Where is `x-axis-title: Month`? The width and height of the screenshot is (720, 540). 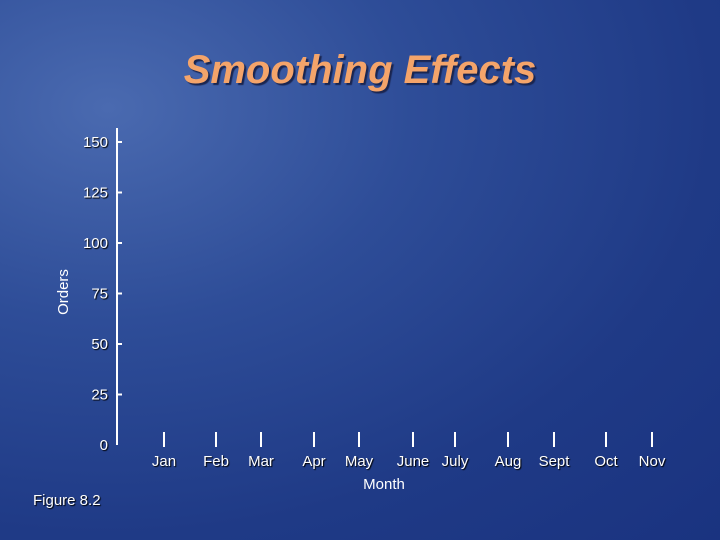
x-axis-title: Month is located at coordinates (384, 484).